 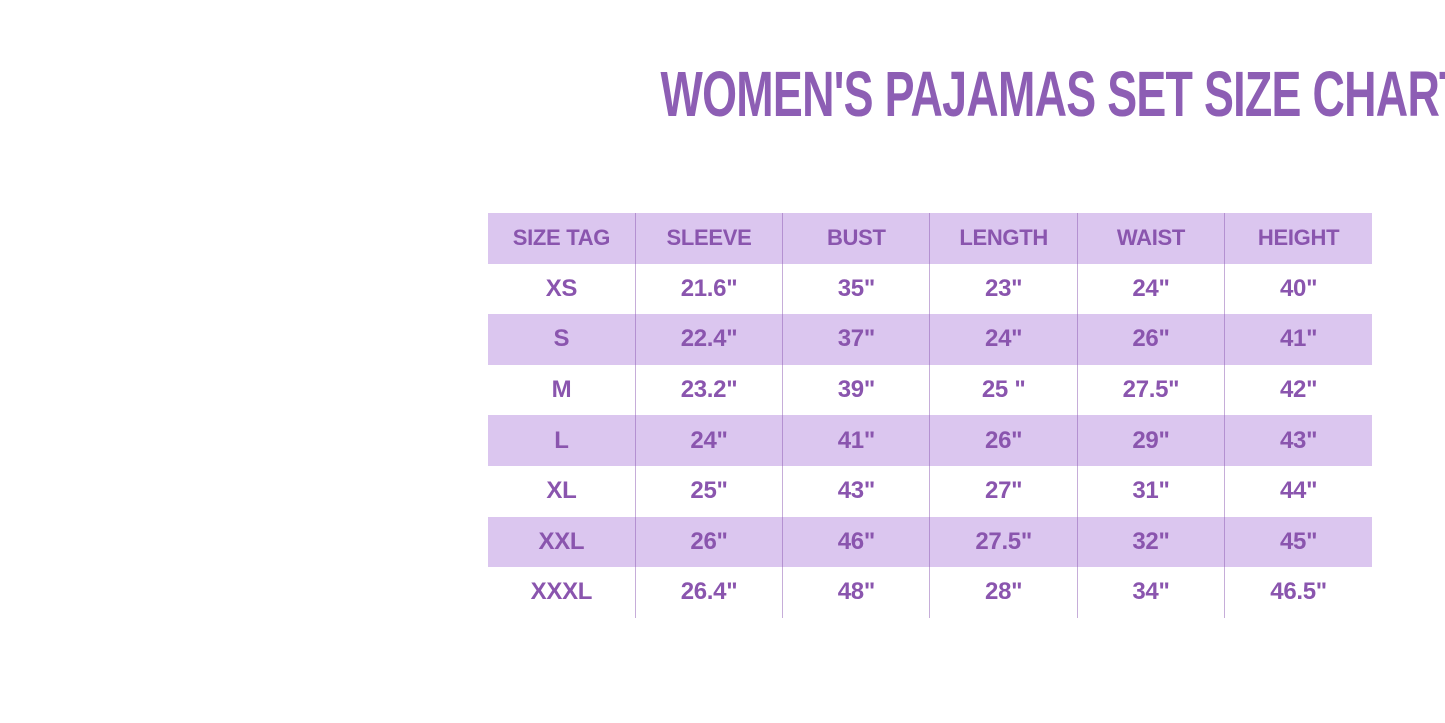 I want to click on table-row-xl: XL 25" 43" 27" 31" 44", so click(x=930, y=491).